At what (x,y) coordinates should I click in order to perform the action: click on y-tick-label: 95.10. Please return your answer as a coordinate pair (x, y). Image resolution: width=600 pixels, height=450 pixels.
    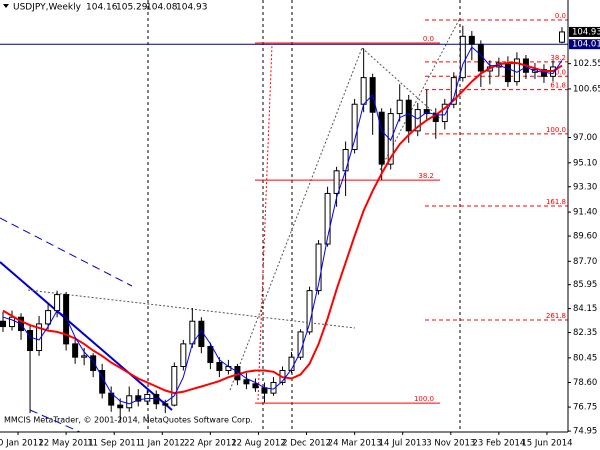
    Looking at the image, I should click on (585, 163).